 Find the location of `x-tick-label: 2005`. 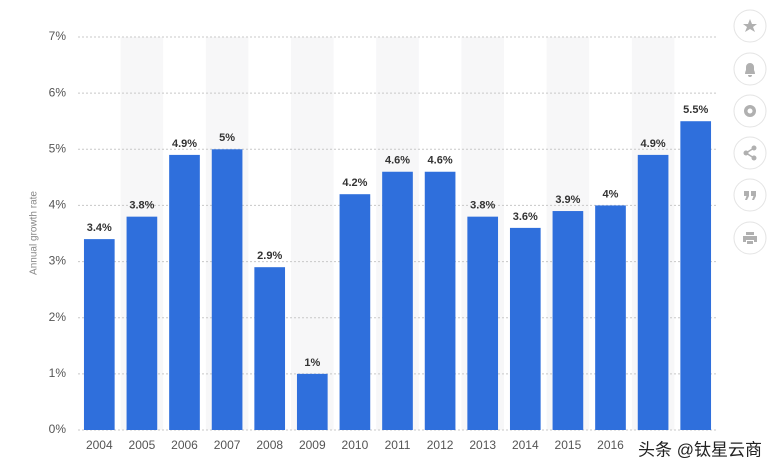

x-tick-label: 2005 is located at coordinates (142, 445).